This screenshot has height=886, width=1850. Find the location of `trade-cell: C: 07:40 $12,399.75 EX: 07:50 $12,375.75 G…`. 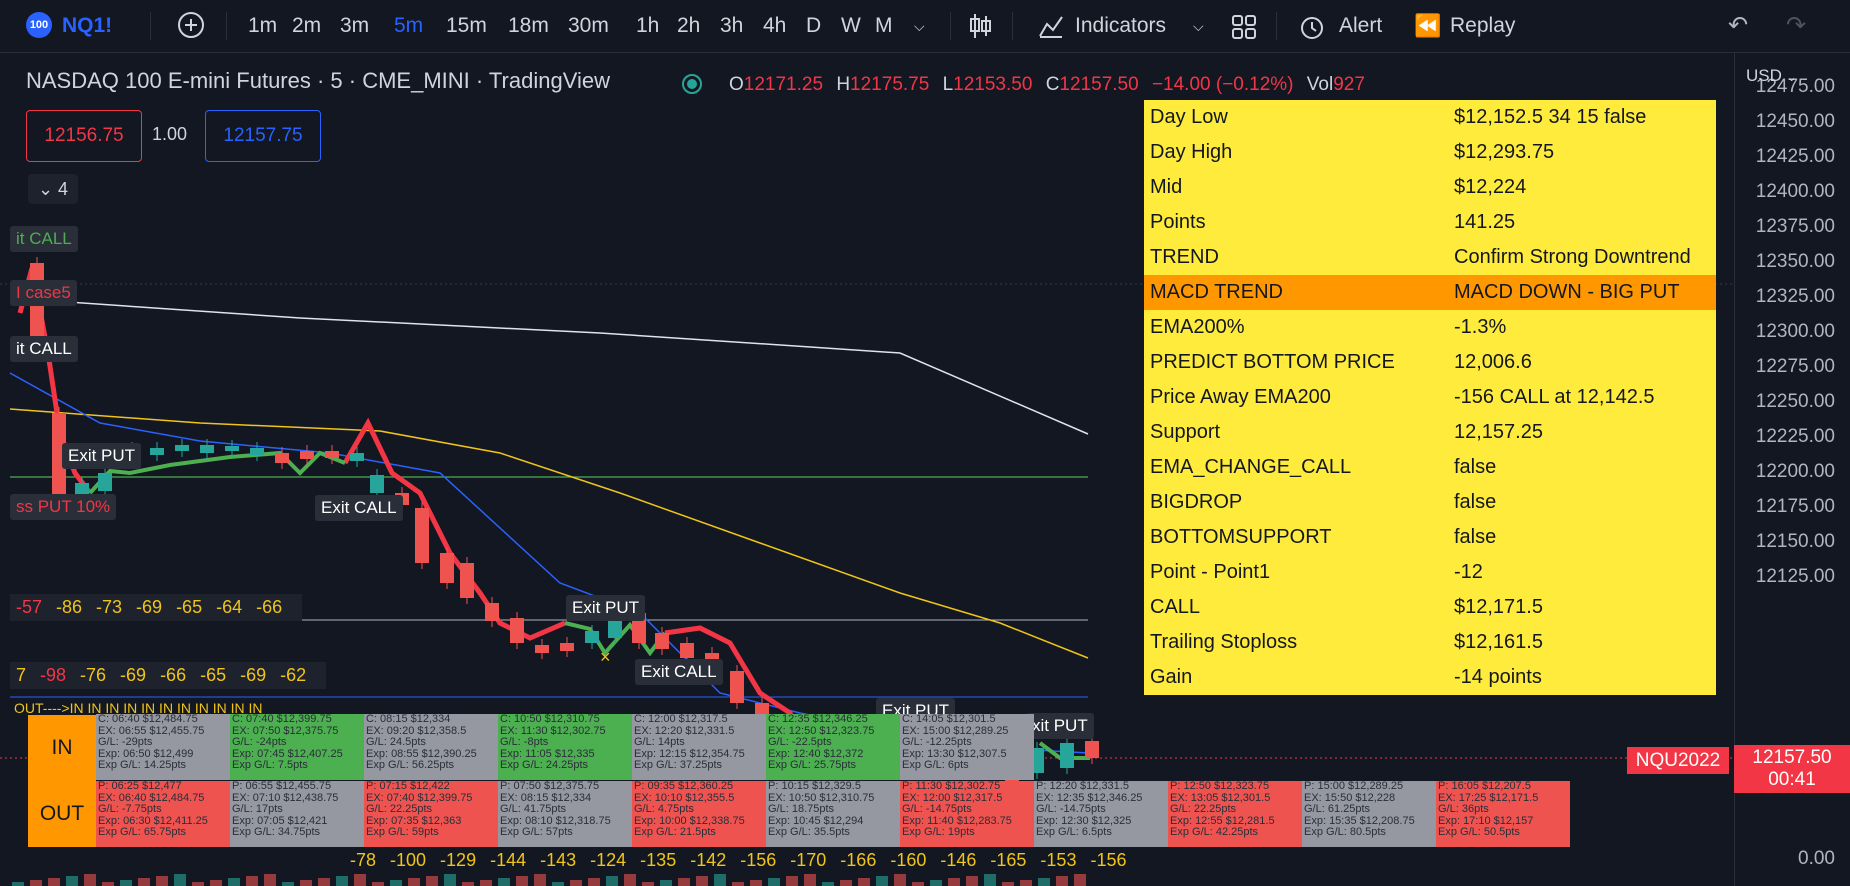

trade-cell: C: 07:40 $12,399.75 EX: 07:50 $12,375.75 G… is located at coordinates (297, 747).